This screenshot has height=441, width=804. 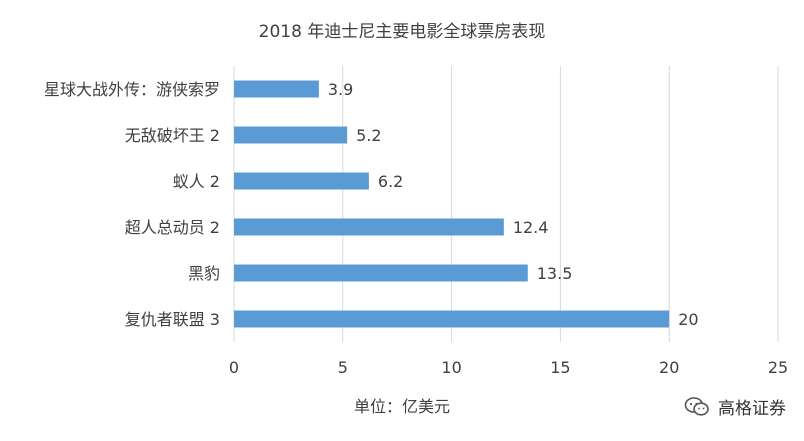 What do you see at coordinates (669, 367) in the screenshot?
I see `x-tick-label: 20` at bounding box center [669, 367].